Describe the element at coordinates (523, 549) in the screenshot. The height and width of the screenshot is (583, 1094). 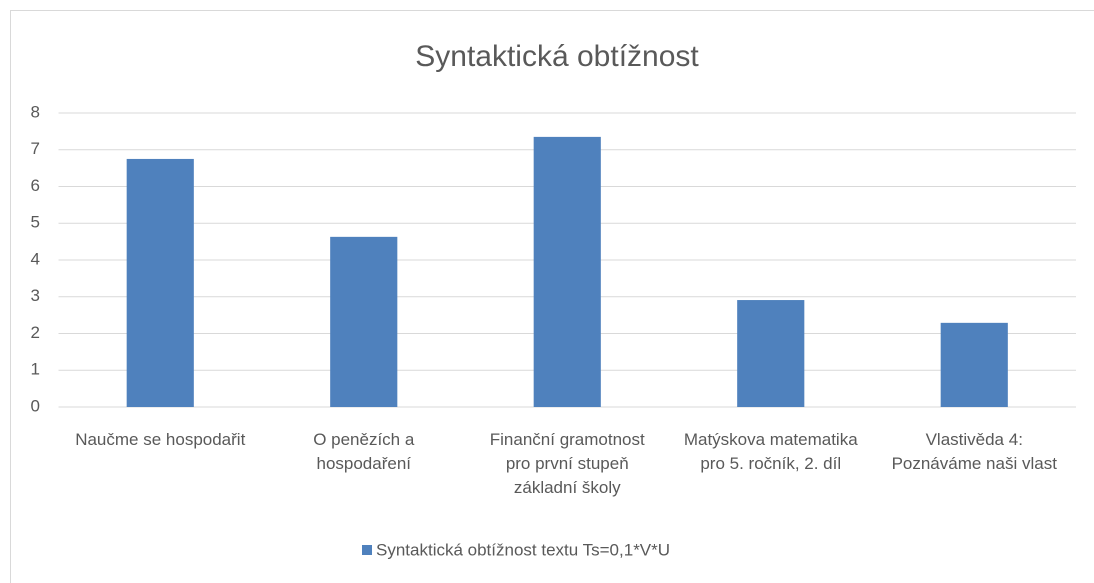
I see `legend-label: Syntaktická obtížnost textu Ts=0,1*V*U` at that location.